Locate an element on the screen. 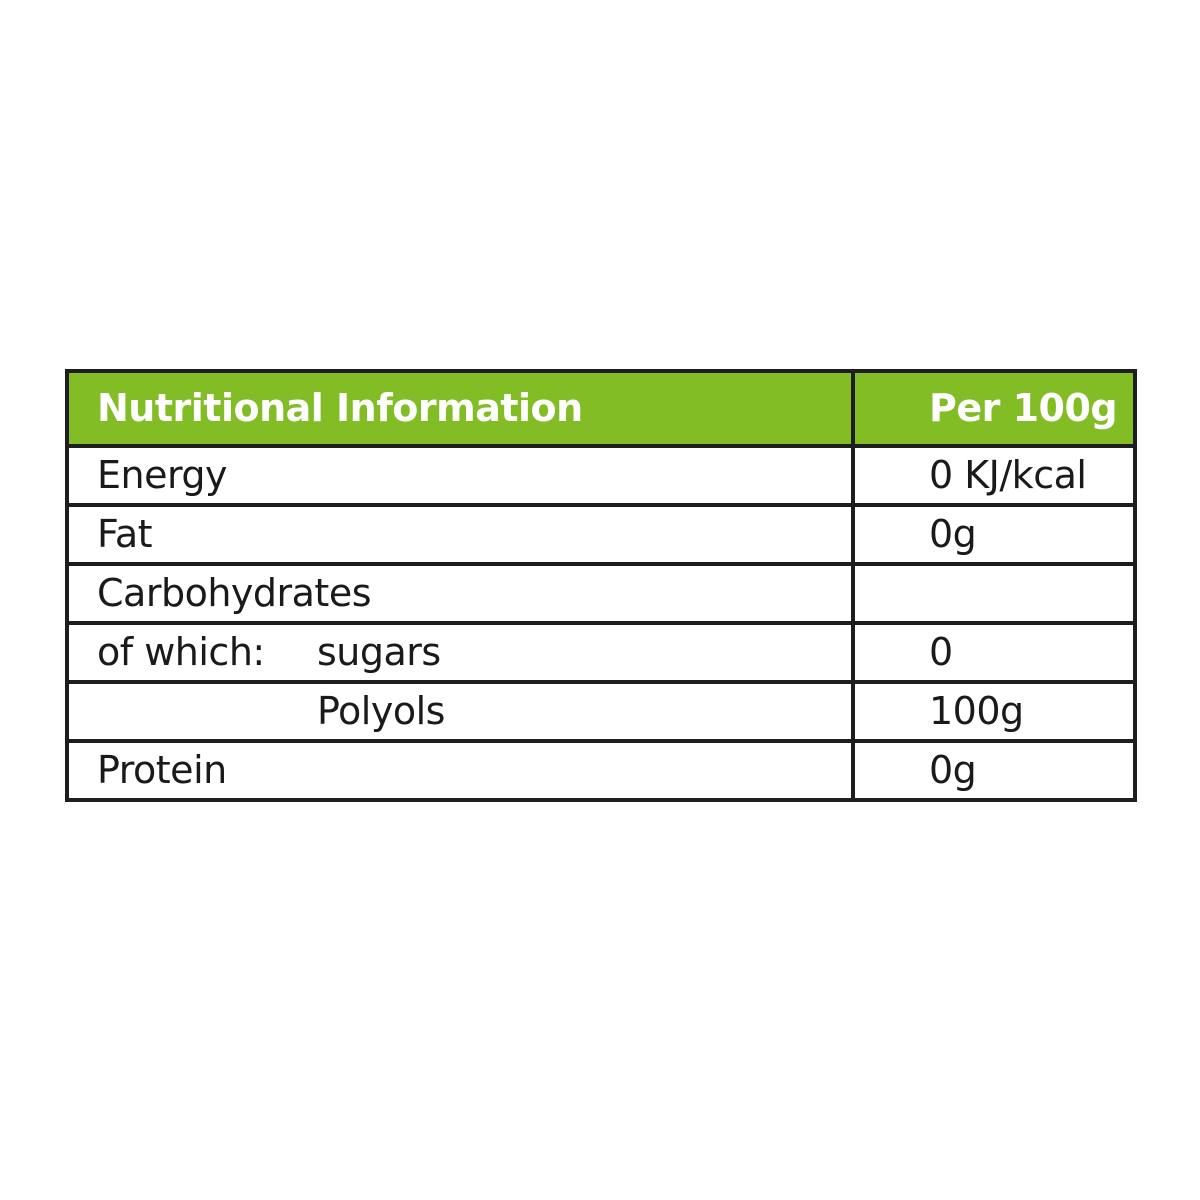  table-row: Fat 0g is located at coordinates (601, 534).